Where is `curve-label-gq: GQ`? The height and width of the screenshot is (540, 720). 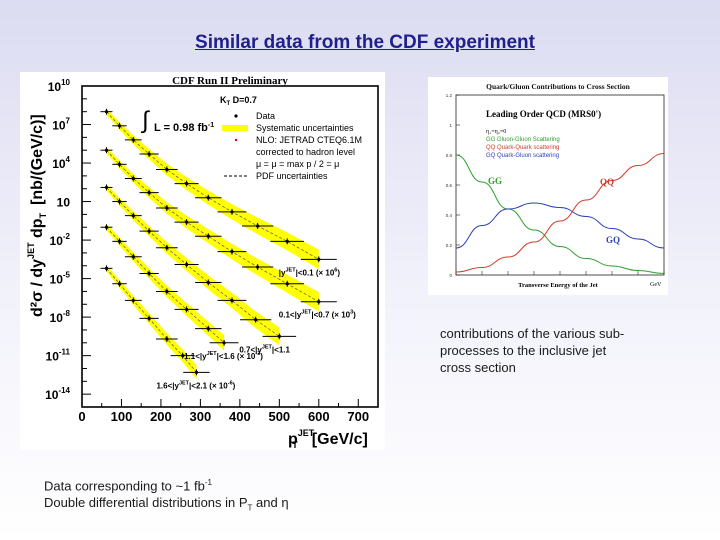 curve-label-gq: GQ is located at coordinates (613, 240).